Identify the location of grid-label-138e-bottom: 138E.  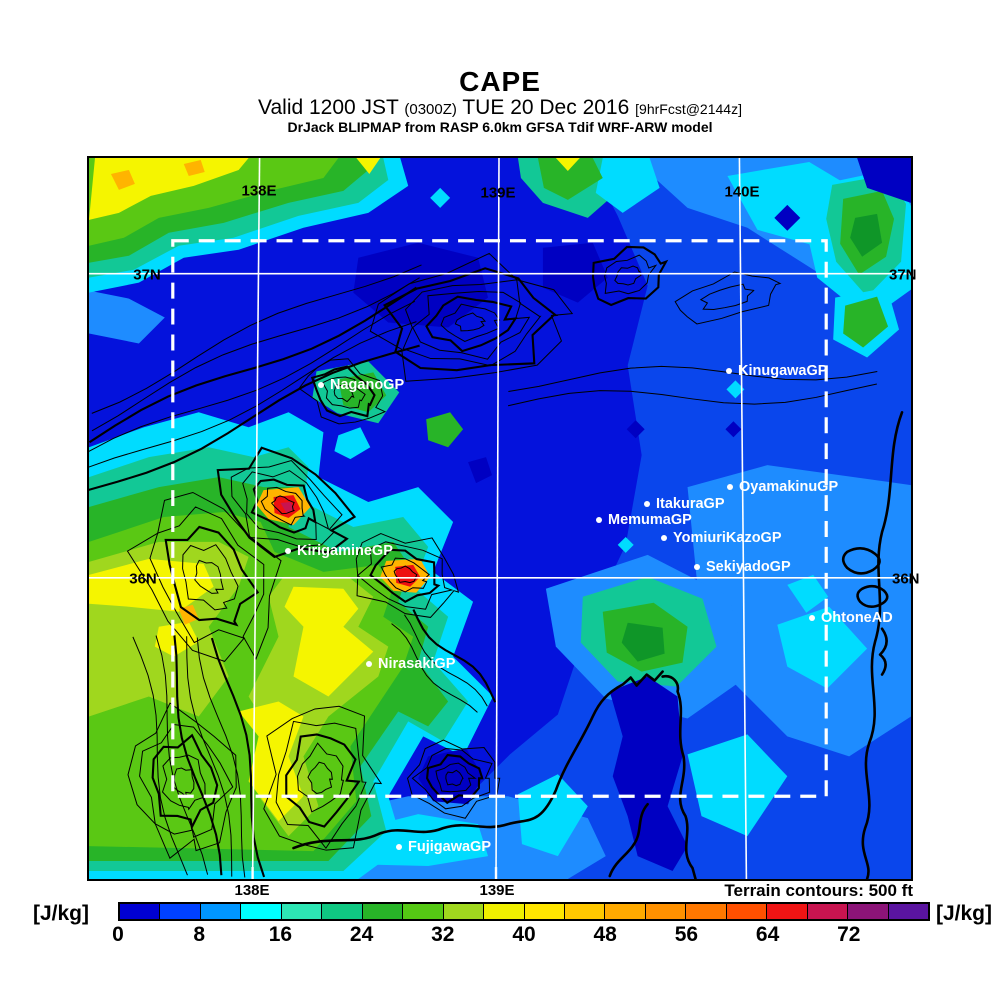
(252, 890).